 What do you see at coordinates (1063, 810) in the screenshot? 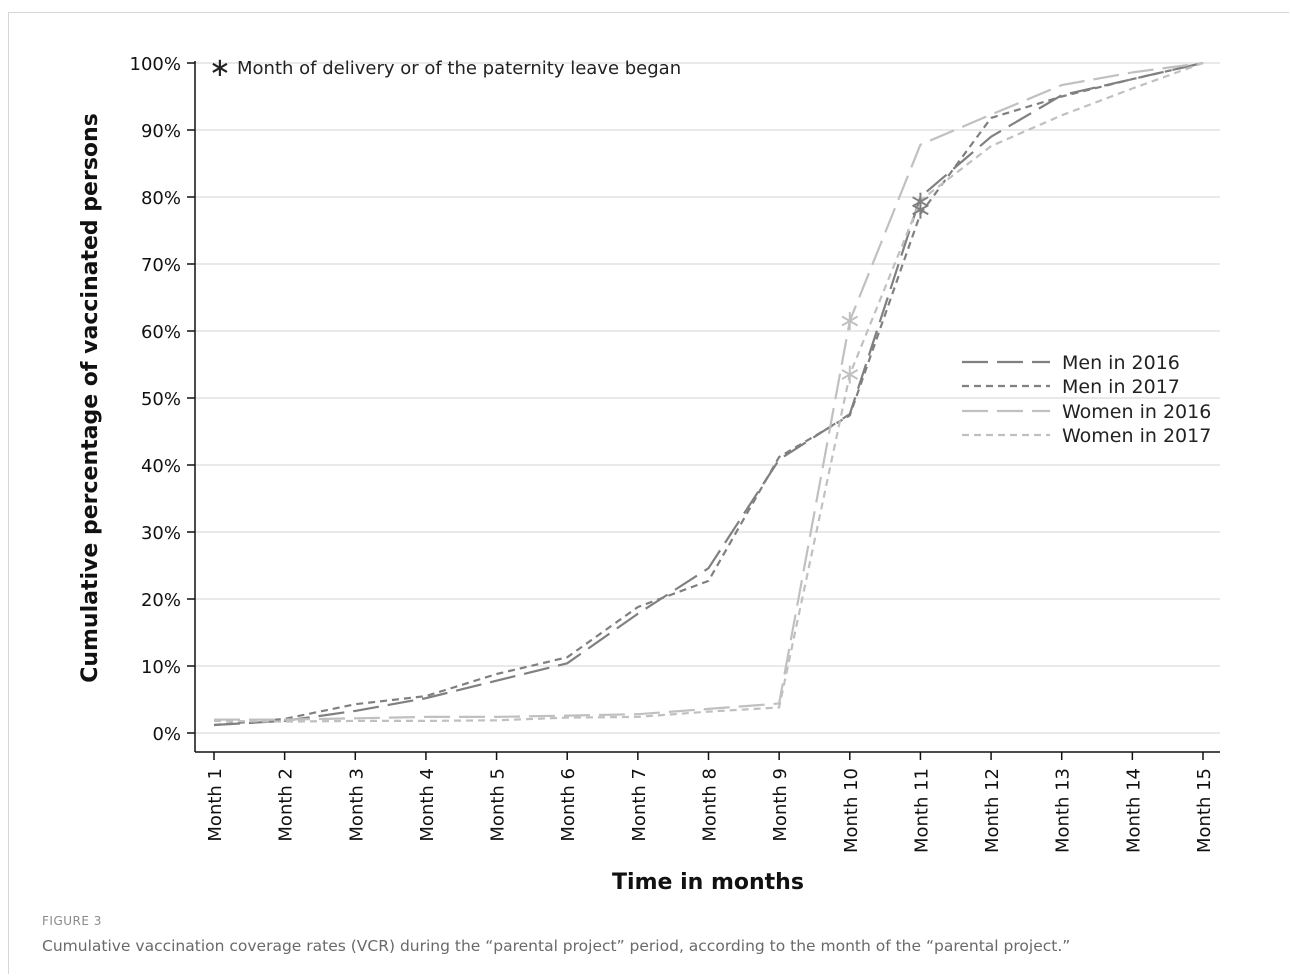
I see `x-tick-label: Month 13` at bounding box center [1063, 810].